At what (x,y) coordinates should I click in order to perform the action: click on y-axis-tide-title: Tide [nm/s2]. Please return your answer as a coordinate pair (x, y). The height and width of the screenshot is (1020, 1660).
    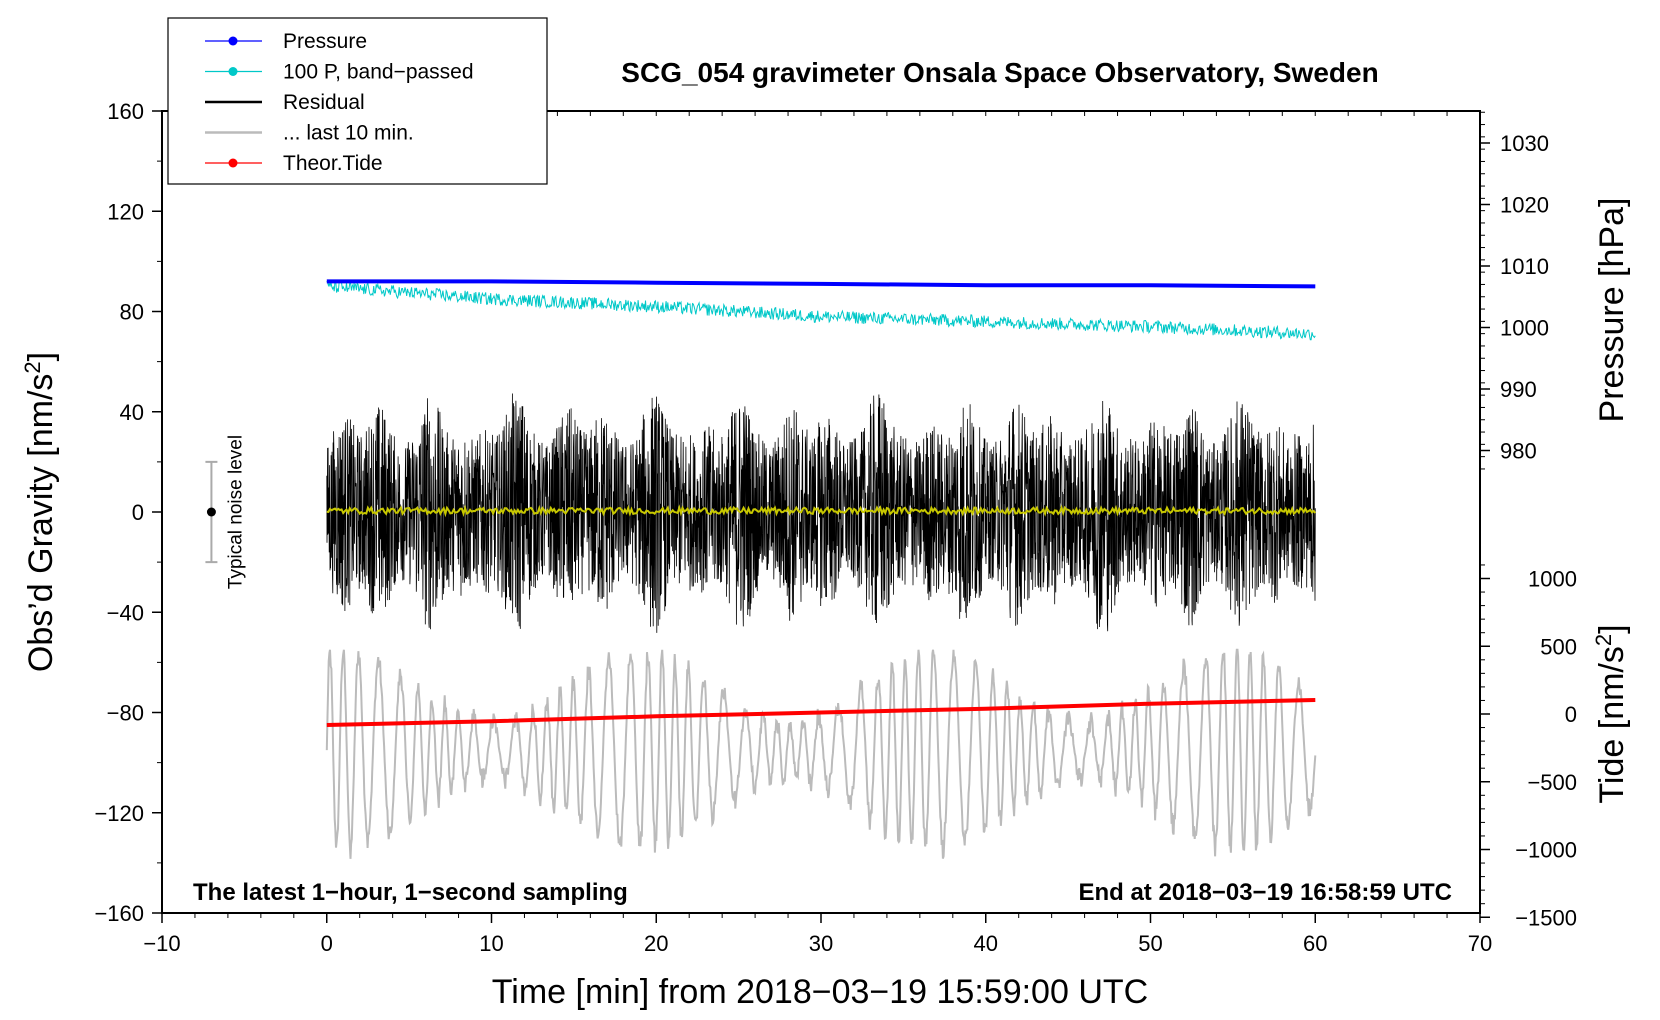
    Looking at the image, I should click on (1611, 713).